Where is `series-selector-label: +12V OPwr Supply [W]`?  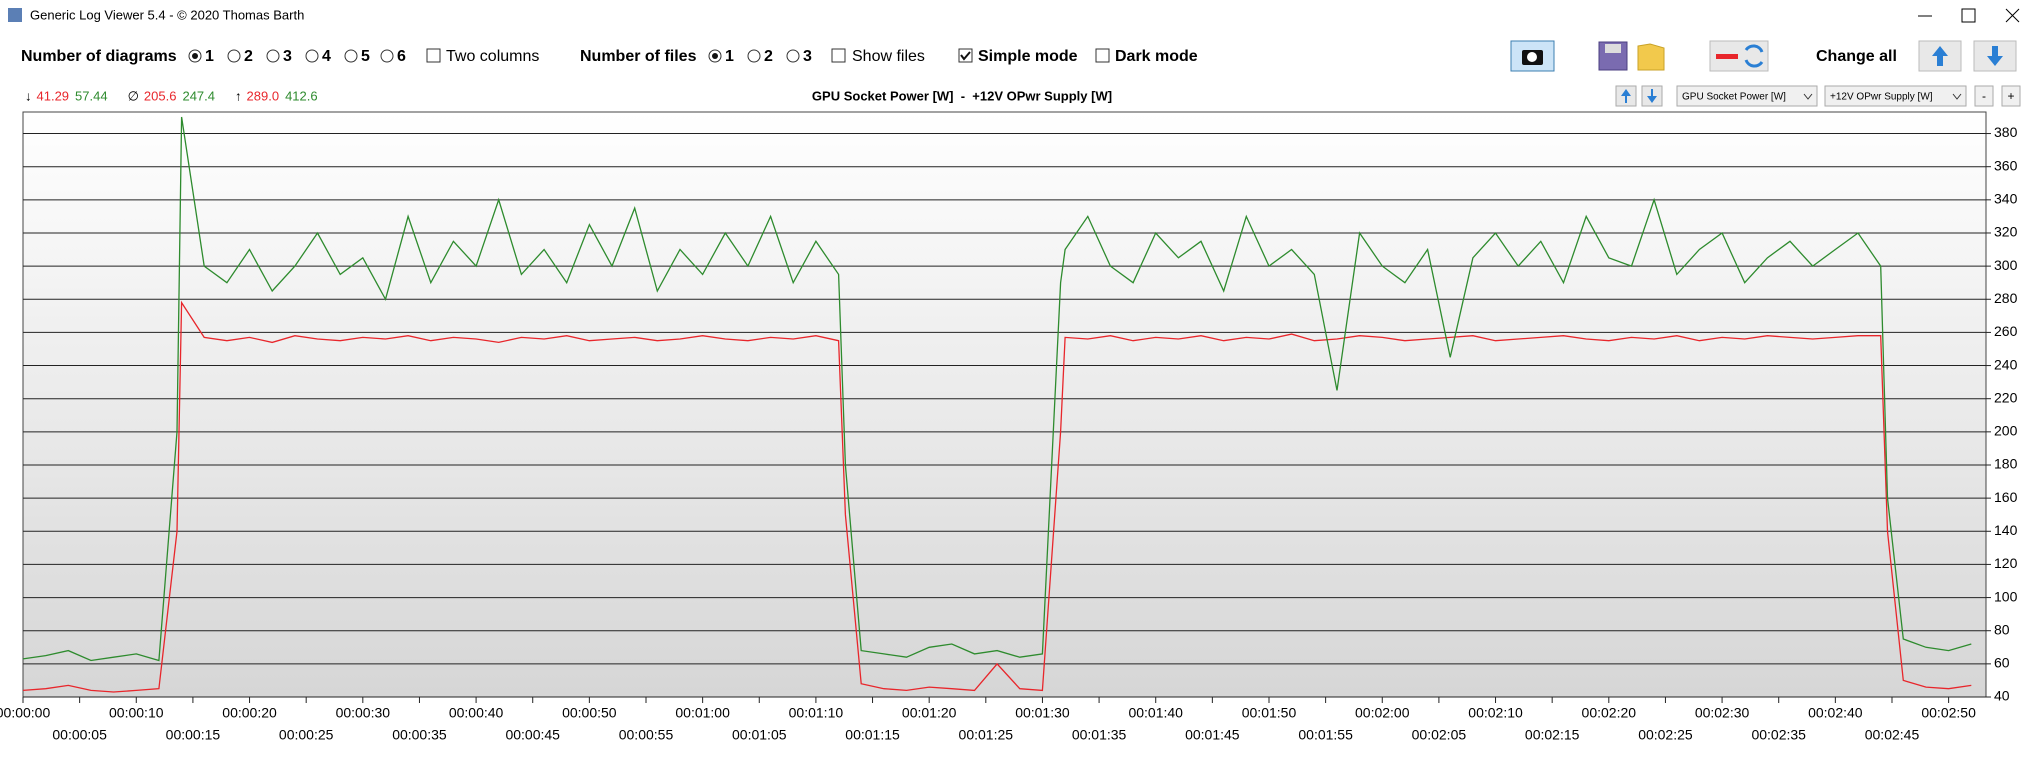
series-selector-label: +12V OPwr Supply [W] is located at coordinates (1881, 97).